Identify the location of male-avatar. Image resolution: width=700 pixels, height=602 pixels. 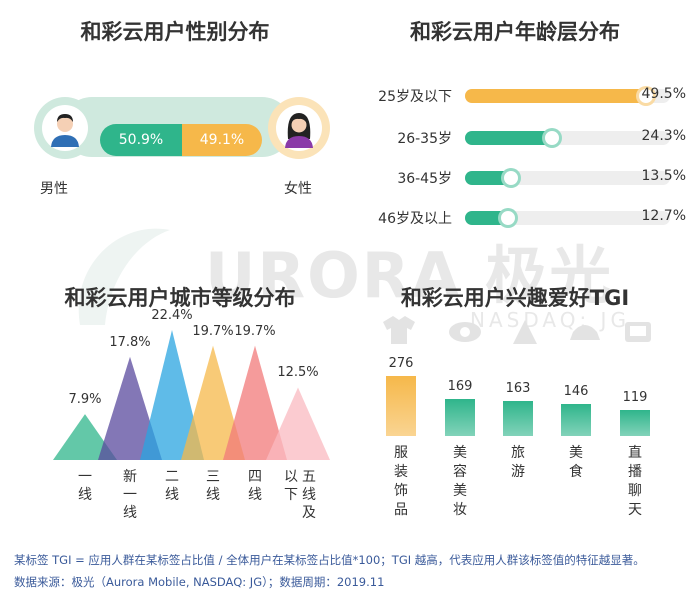
(65, 128).